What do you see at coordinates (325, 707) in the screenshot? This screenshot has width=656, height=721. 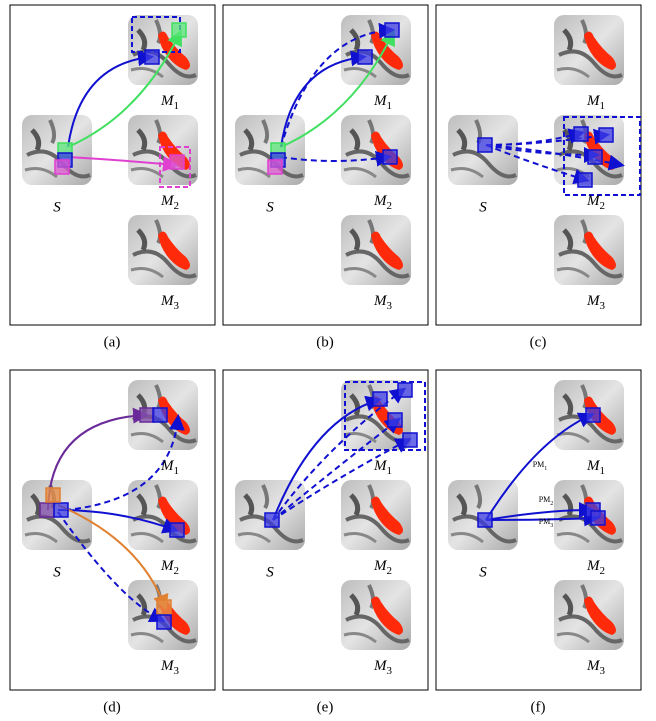 I see `caption: (e)` at bounding box center [325, 707].